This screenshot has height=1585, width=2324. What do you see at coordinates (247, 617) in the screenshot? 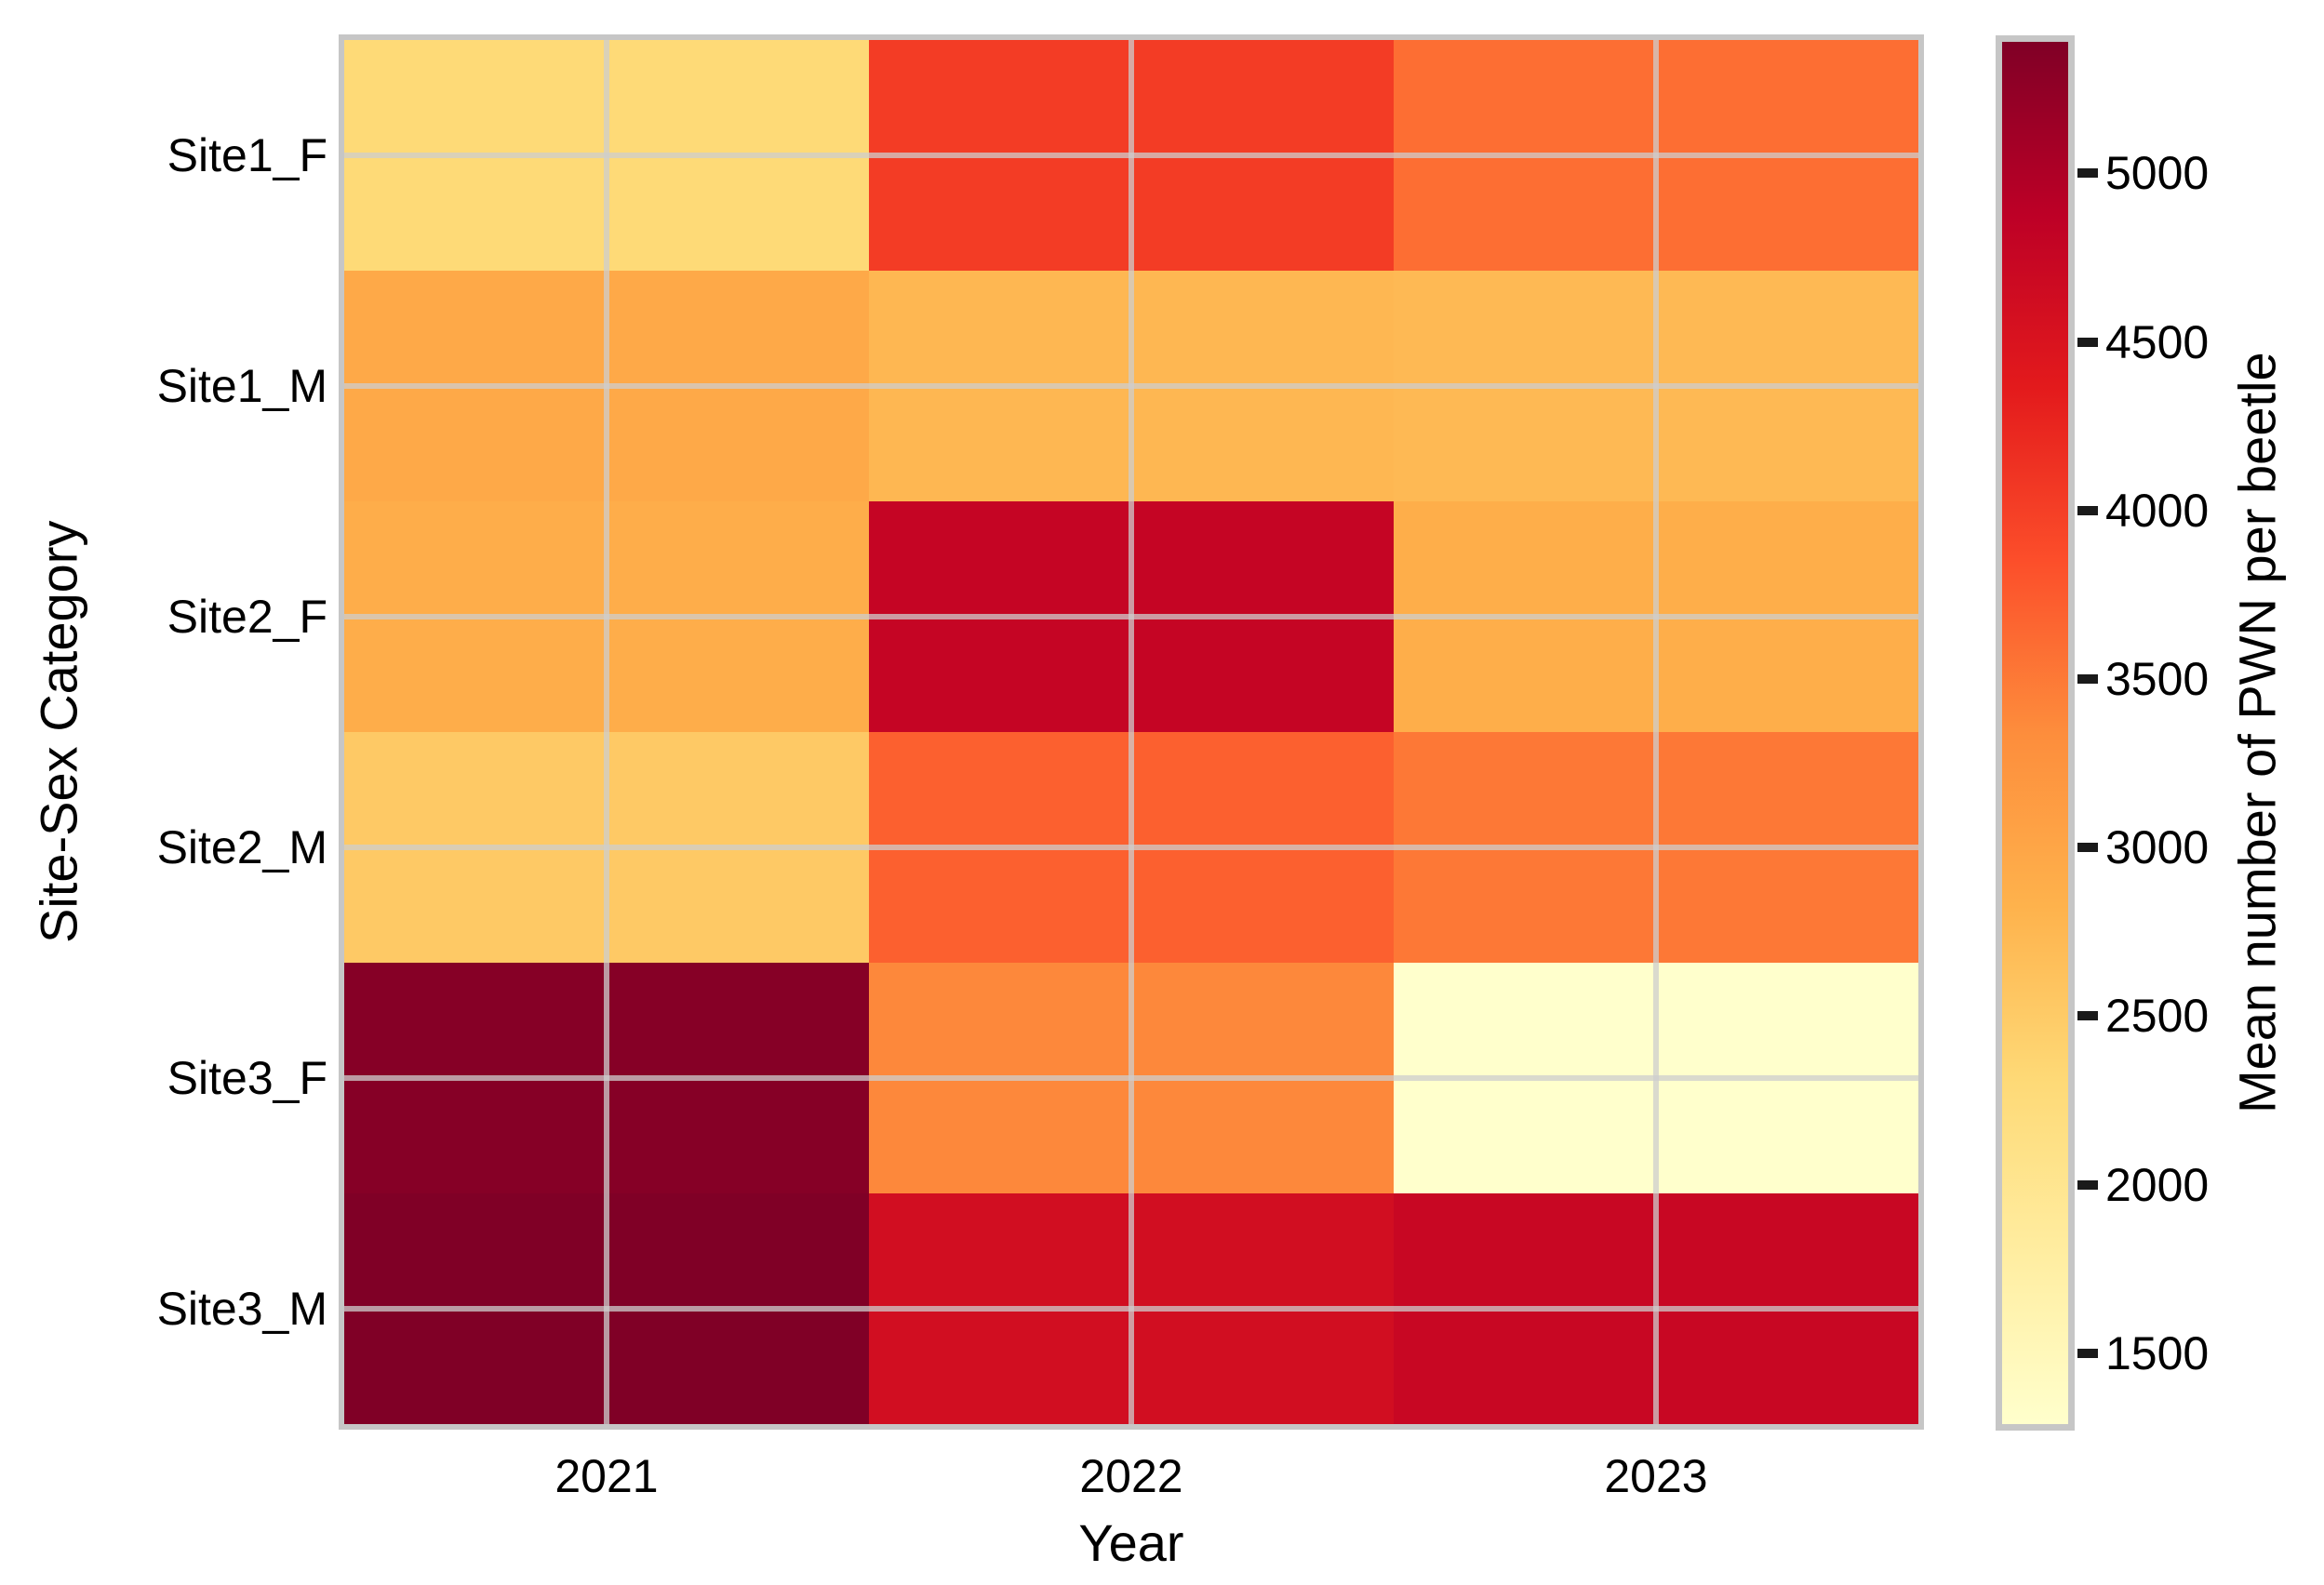
I see `y-tick-label: Site2_F` at bounding box center [247, 617].